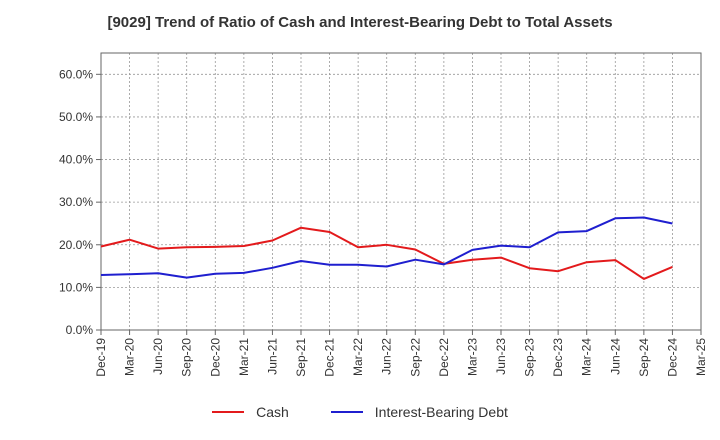 This screenshot has height=440, width=720. I want to click on x-tick-label: Mar-24, so click(587, 357).